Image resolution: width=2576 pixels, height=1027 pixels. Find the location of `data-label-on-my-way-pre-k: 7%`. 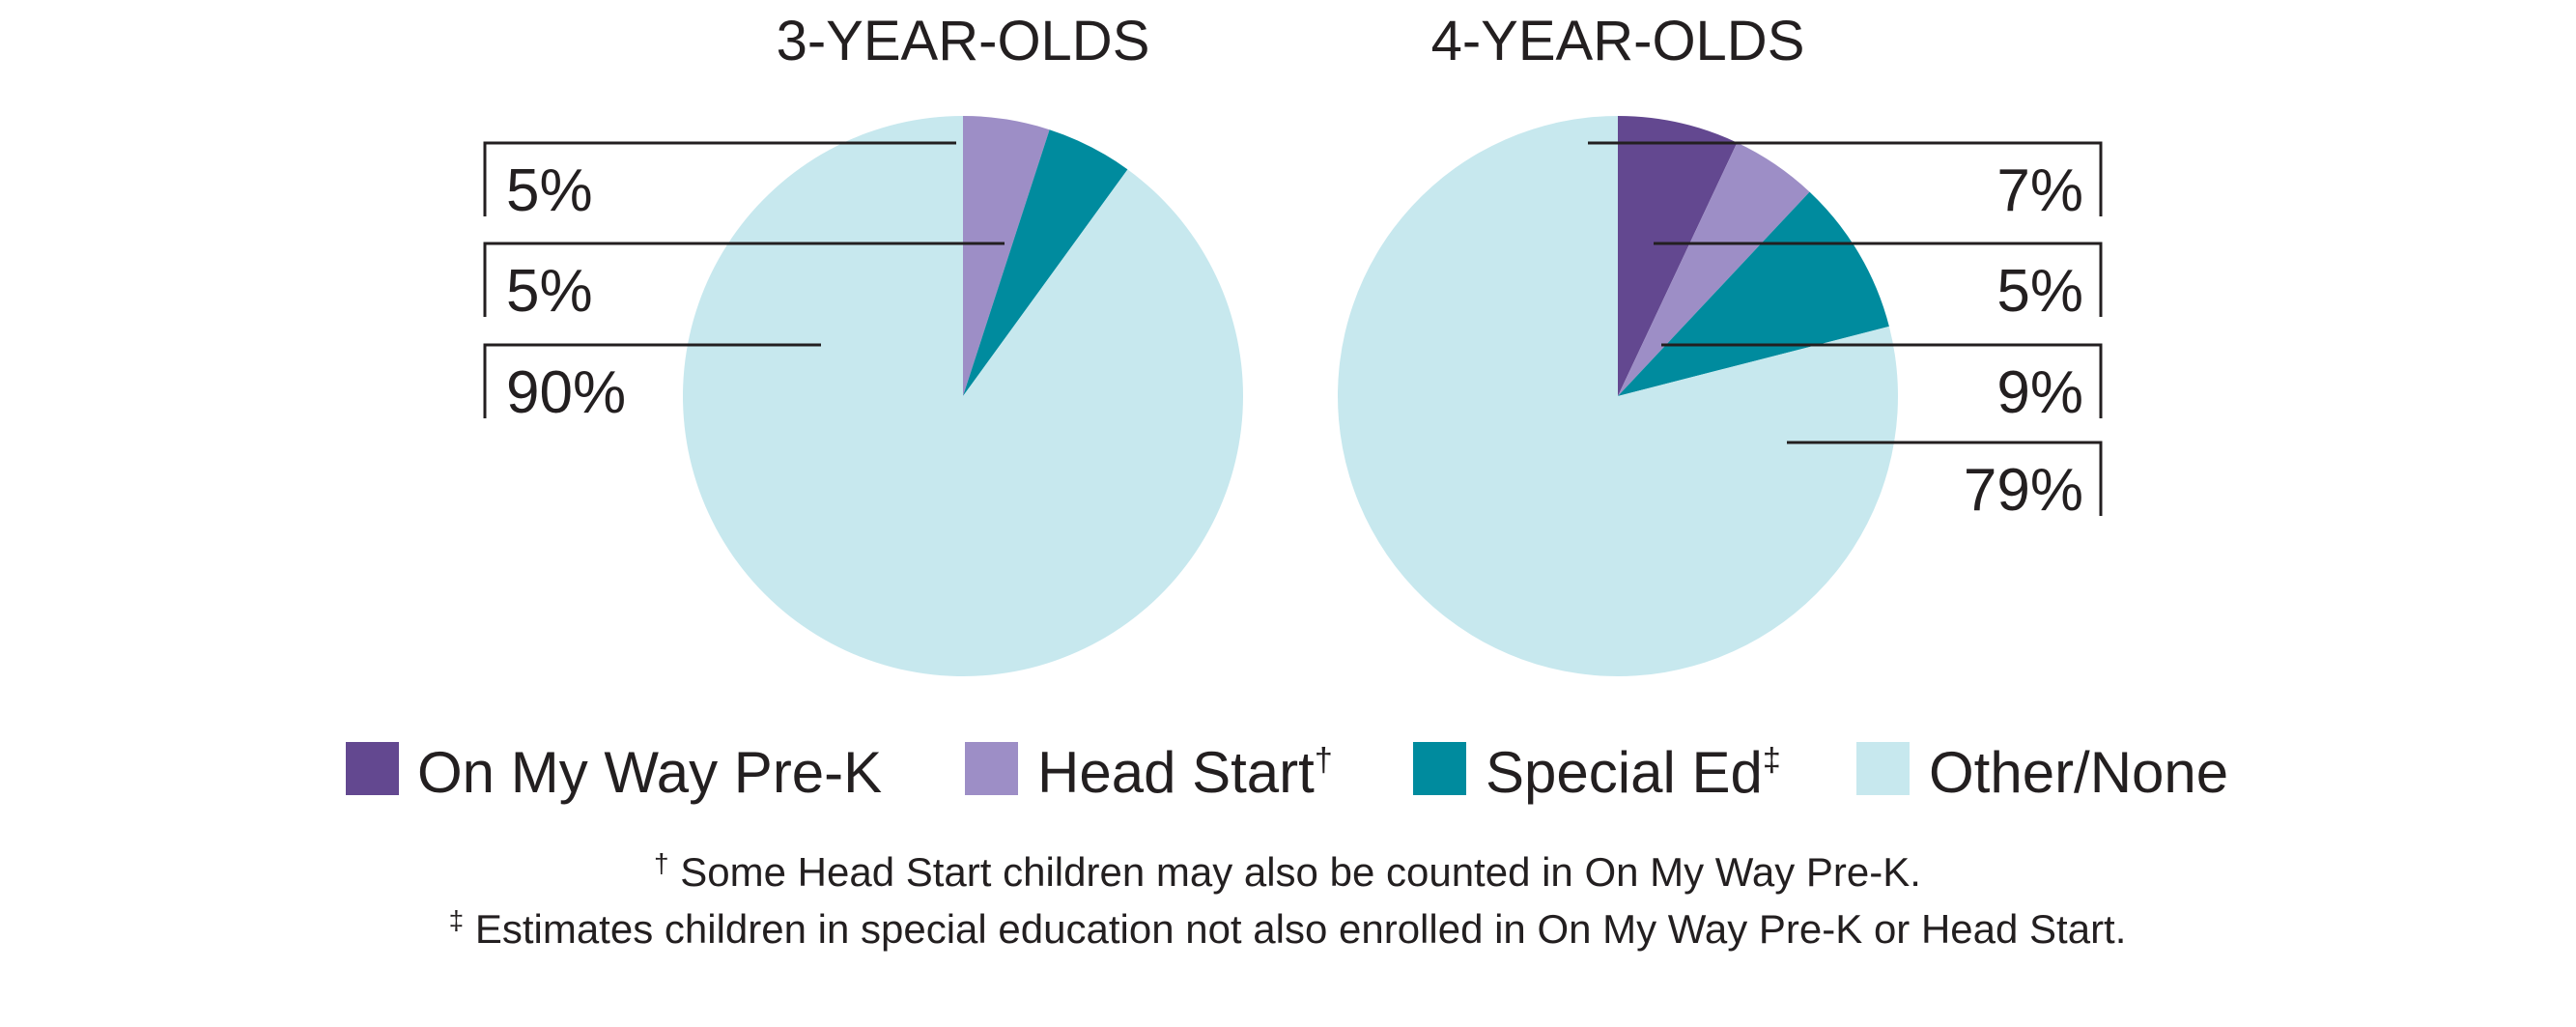

data-label-on-my-way-pre-k: 7% is located at coordinates (2039, 190).